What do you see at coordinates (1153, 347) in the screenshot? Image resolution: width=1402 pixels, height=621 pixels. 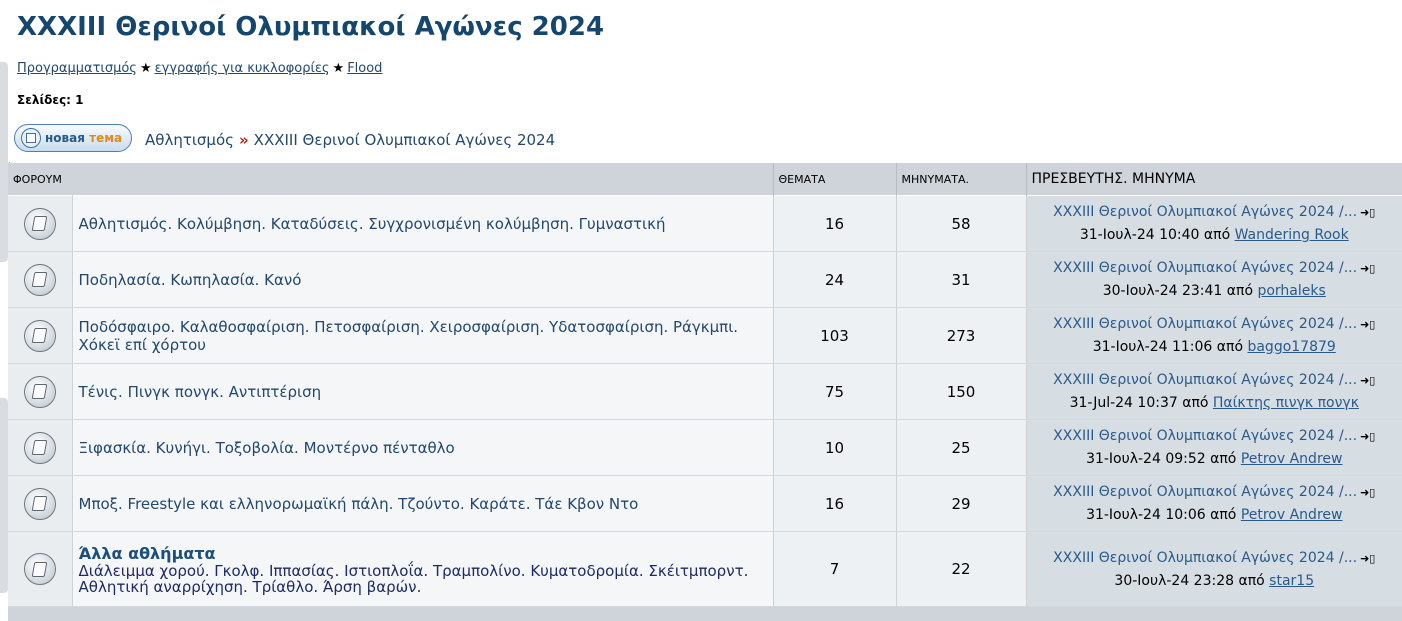 I see `last-post-date: 31-Ιουλ-24 11:06` at bounding box center [1153, 347].